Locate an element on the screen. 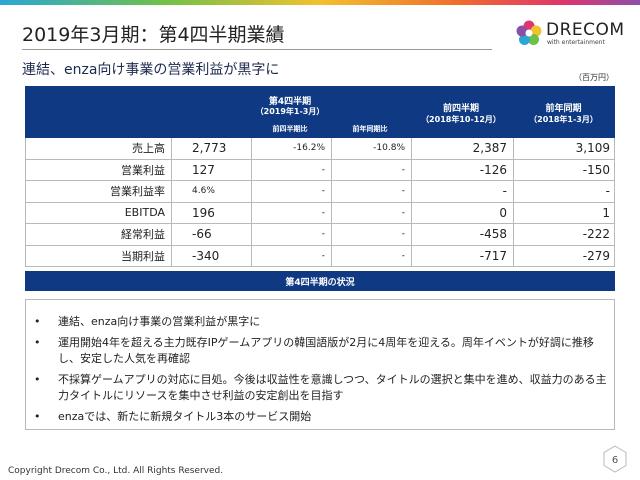 This screenshot has height=480, width=640. table-row: 経常利益 -66 - - -458 -222 is located at coordinates (320, 235).